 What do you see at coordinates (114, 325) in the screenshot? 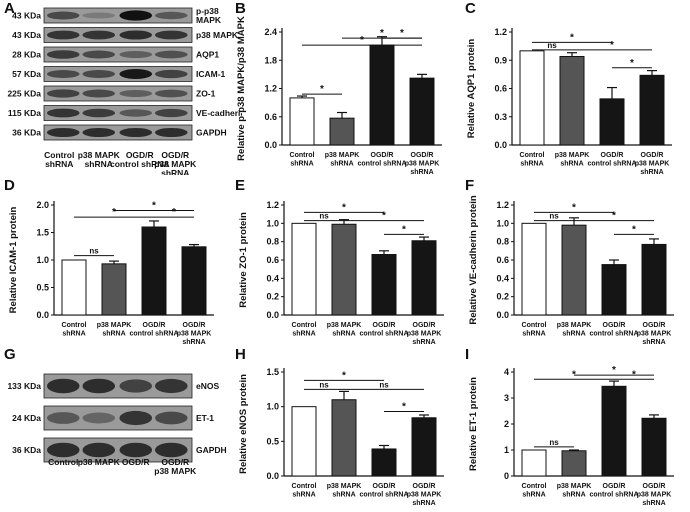
I see `chart-d-category-label: p38 MAPK` at bounding box center [114, 325].